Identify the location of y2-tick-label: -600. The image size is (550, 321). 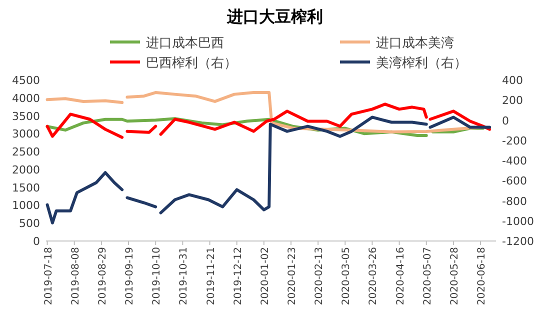
(514, 181).